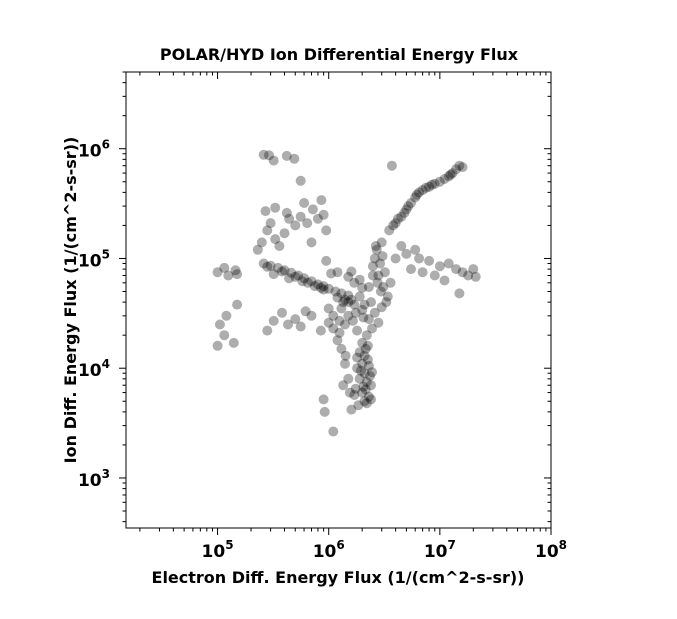  I want to click on y-tick-label: 104, so click(94, 369).